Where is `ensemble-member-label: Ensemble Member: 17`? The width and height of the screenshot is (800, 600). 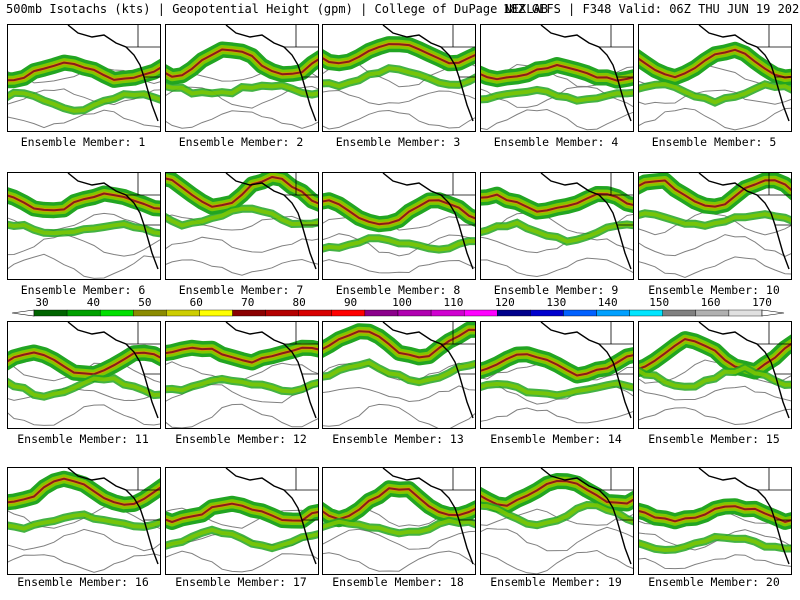
ensemble-member-label: Ensemble Member: 17 is located at coordinates (241, 582).